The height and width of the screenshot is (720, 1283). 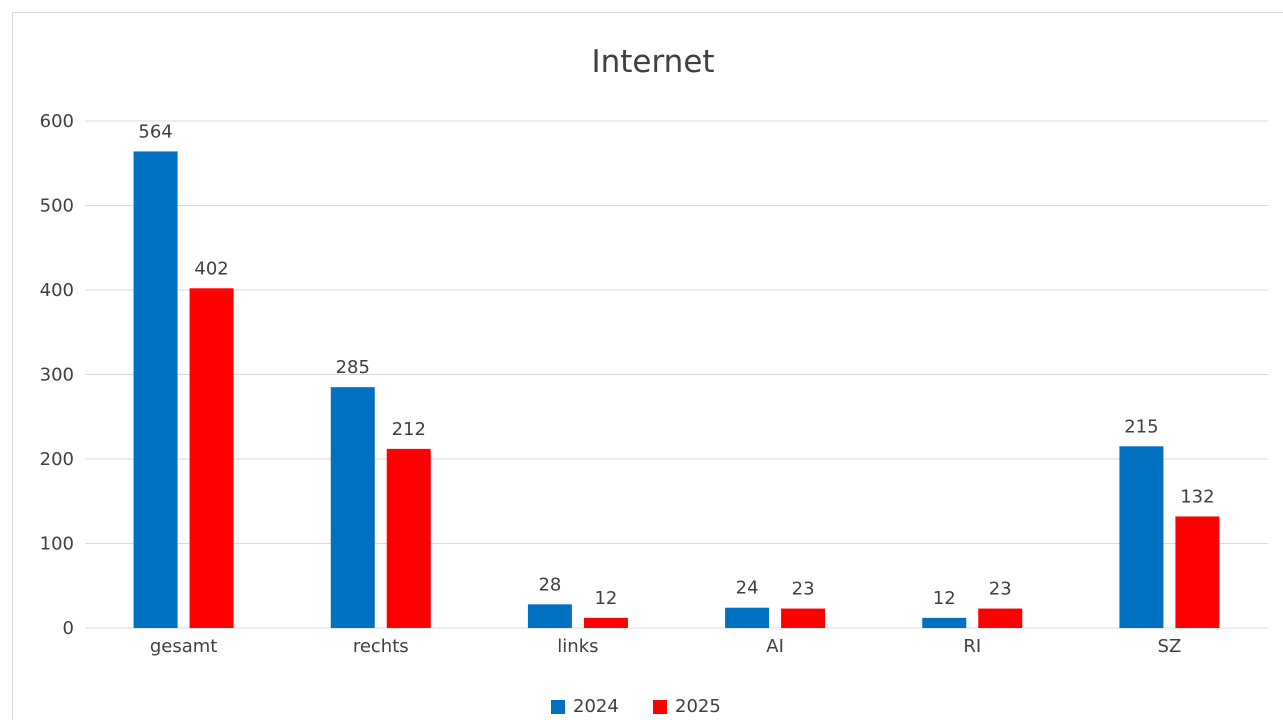 I want to click on chart-title: Internet, so click(x=652, y=62).